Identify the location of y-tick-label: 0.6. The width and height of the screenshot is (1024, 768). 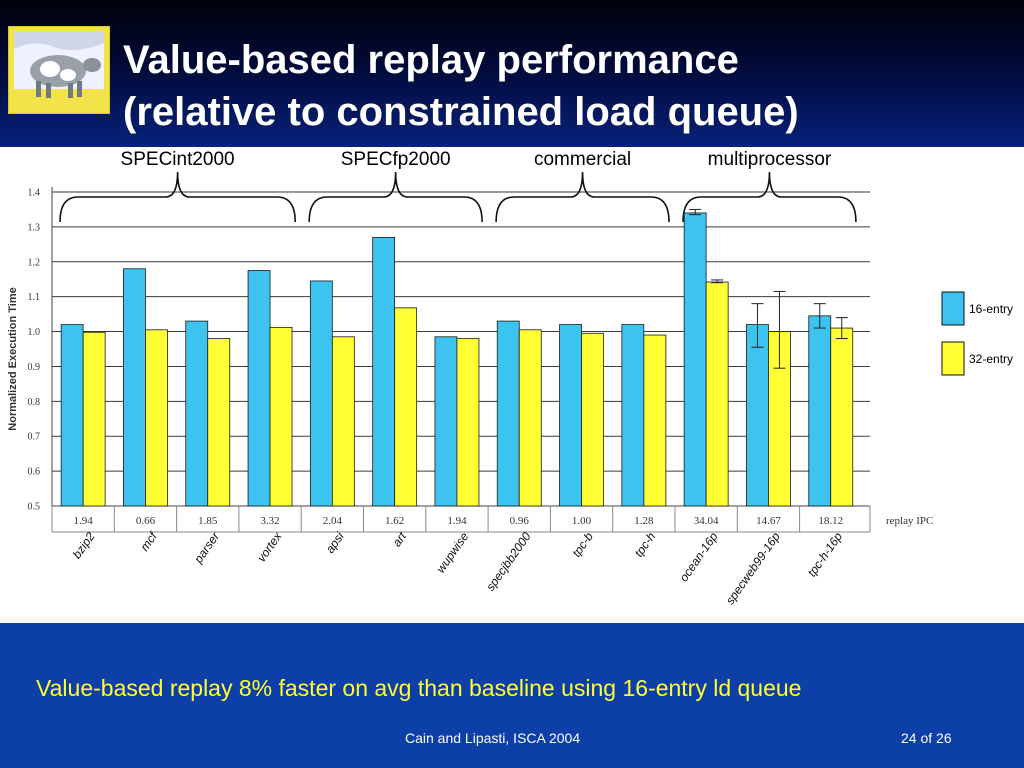
(34, 472).